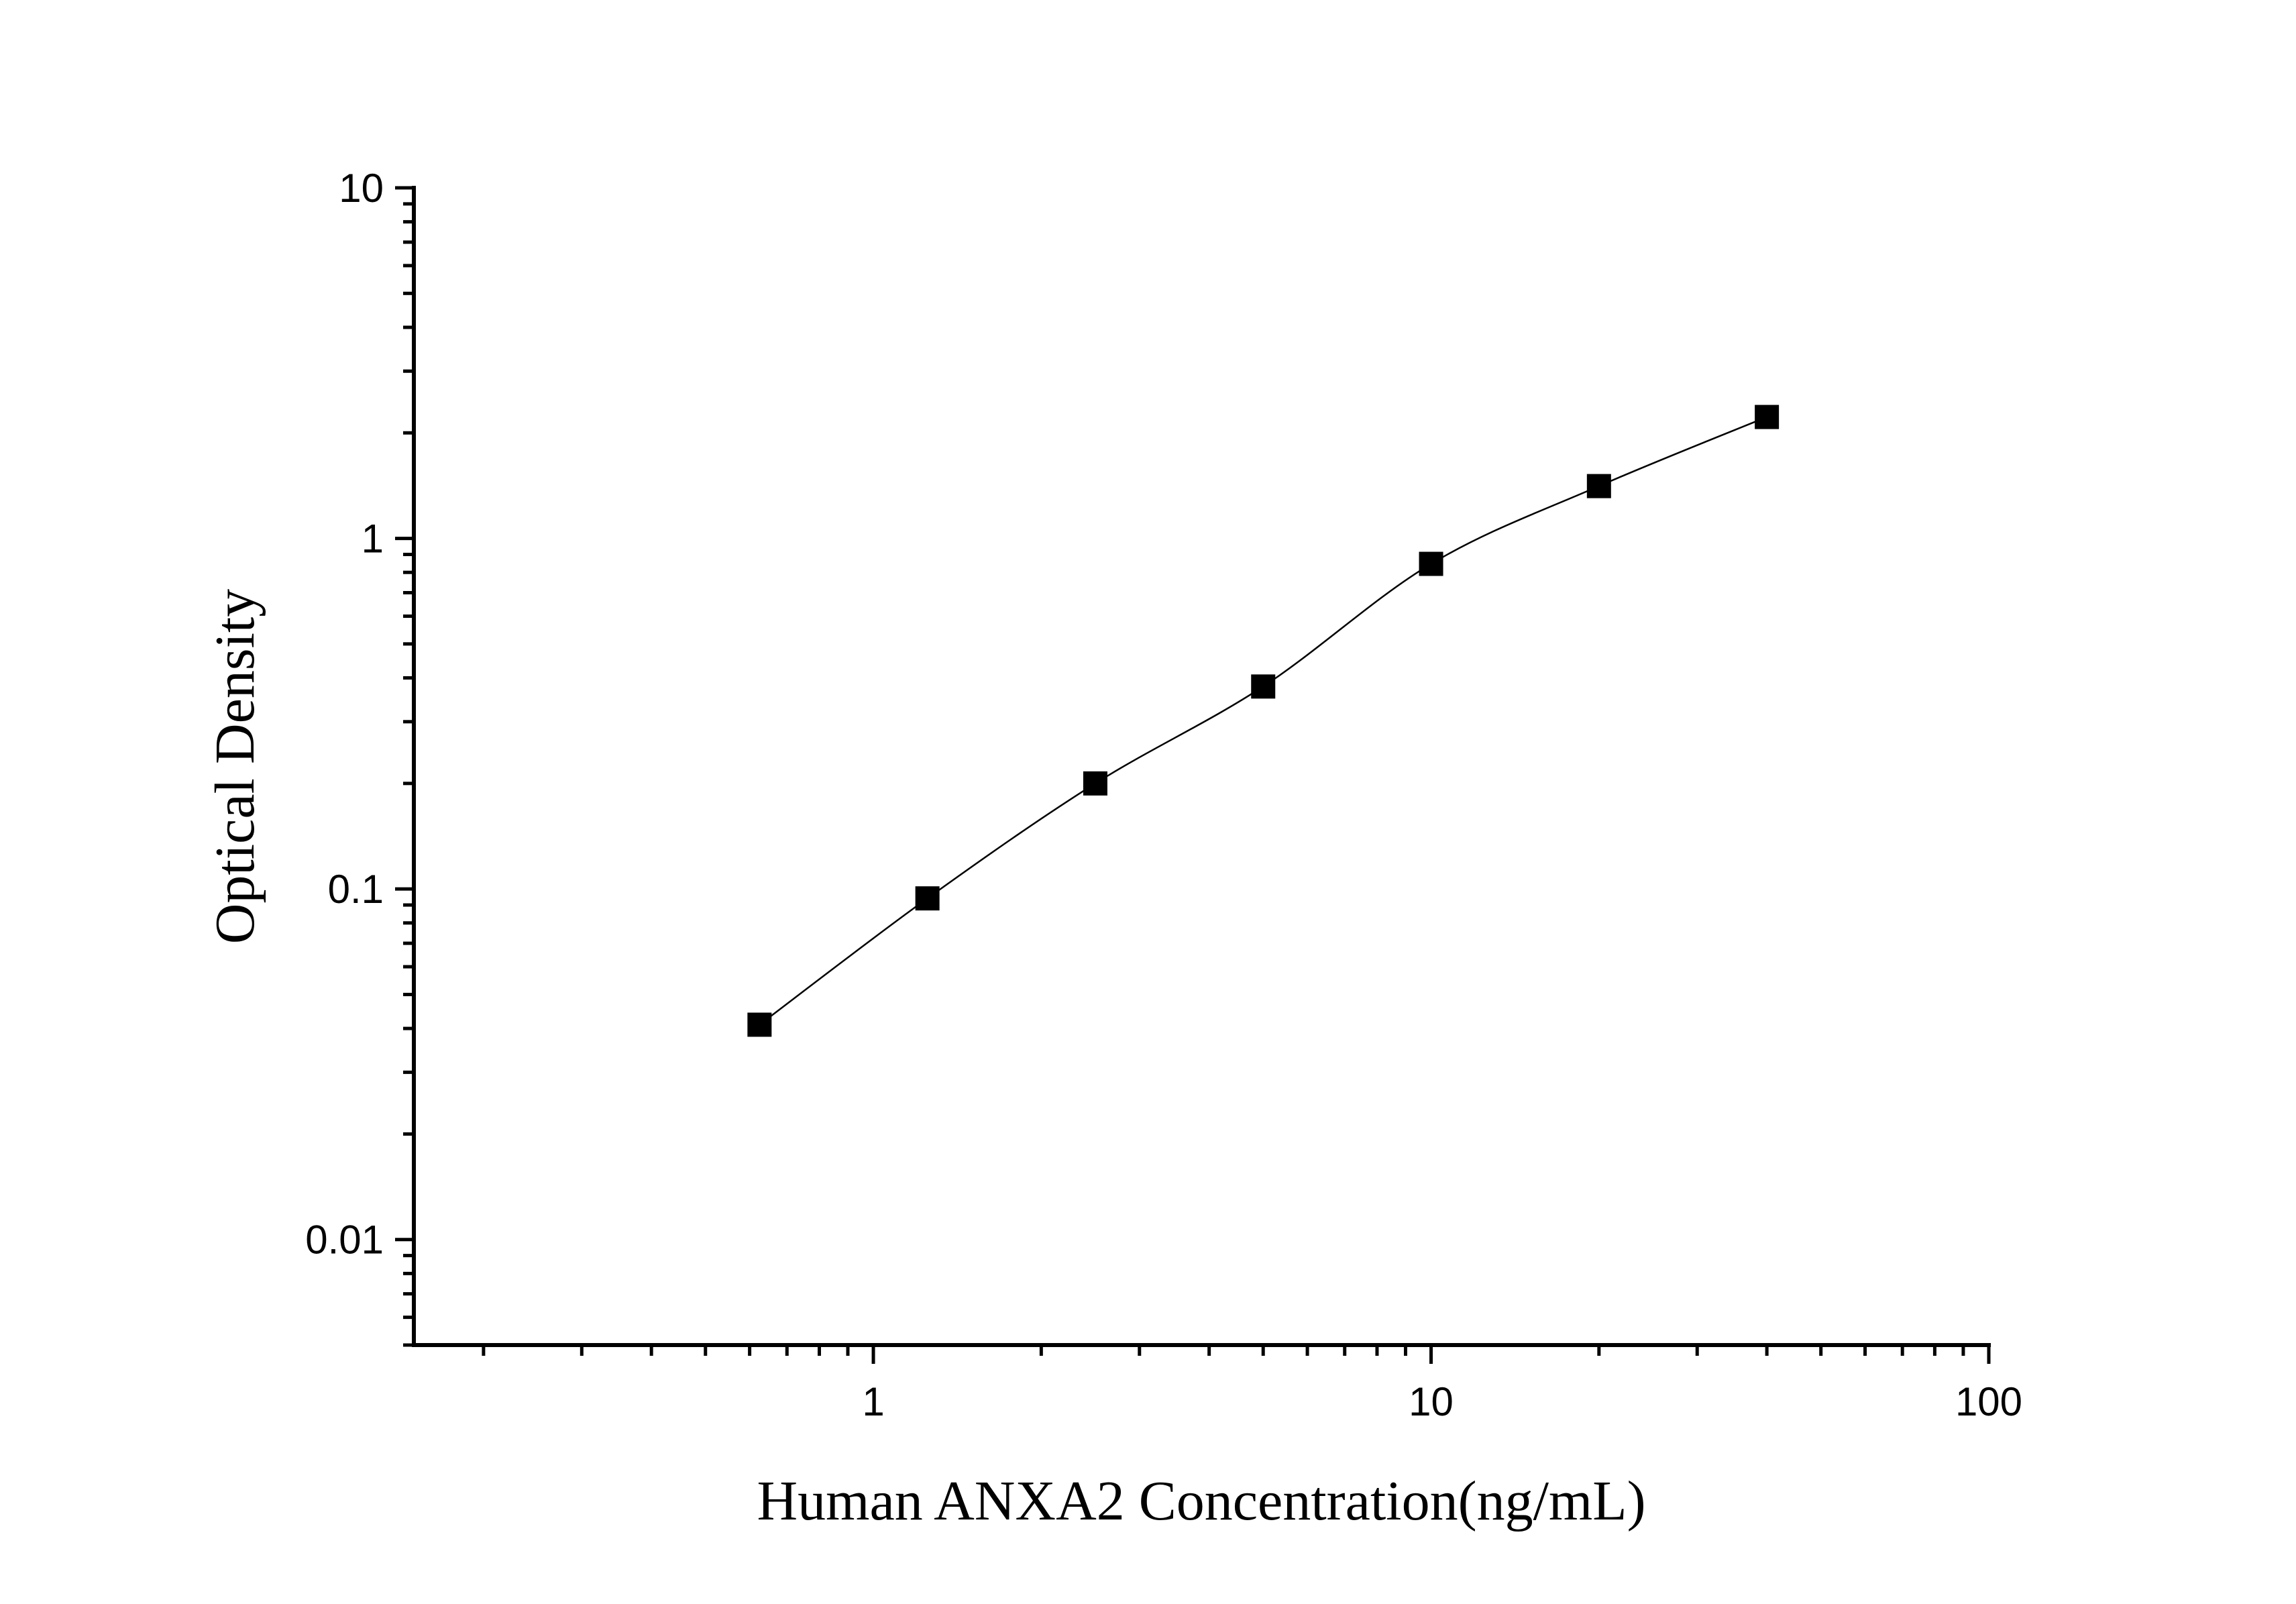  I want to click on x-tick-label: 100, so click(1988, 1401).